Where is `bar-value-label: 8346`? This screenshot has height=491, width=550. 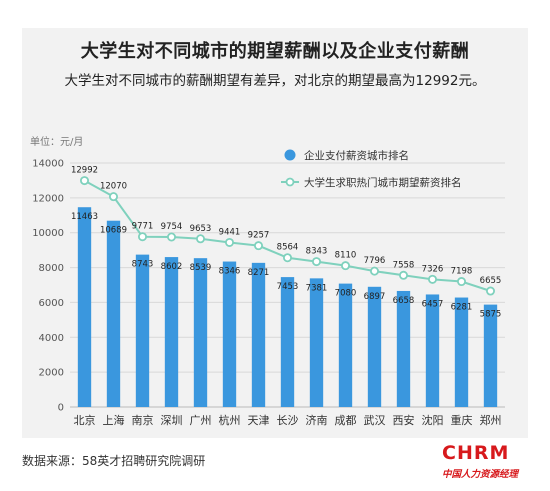
bar-value-label: 8346 is located at coordinates (230, 272).